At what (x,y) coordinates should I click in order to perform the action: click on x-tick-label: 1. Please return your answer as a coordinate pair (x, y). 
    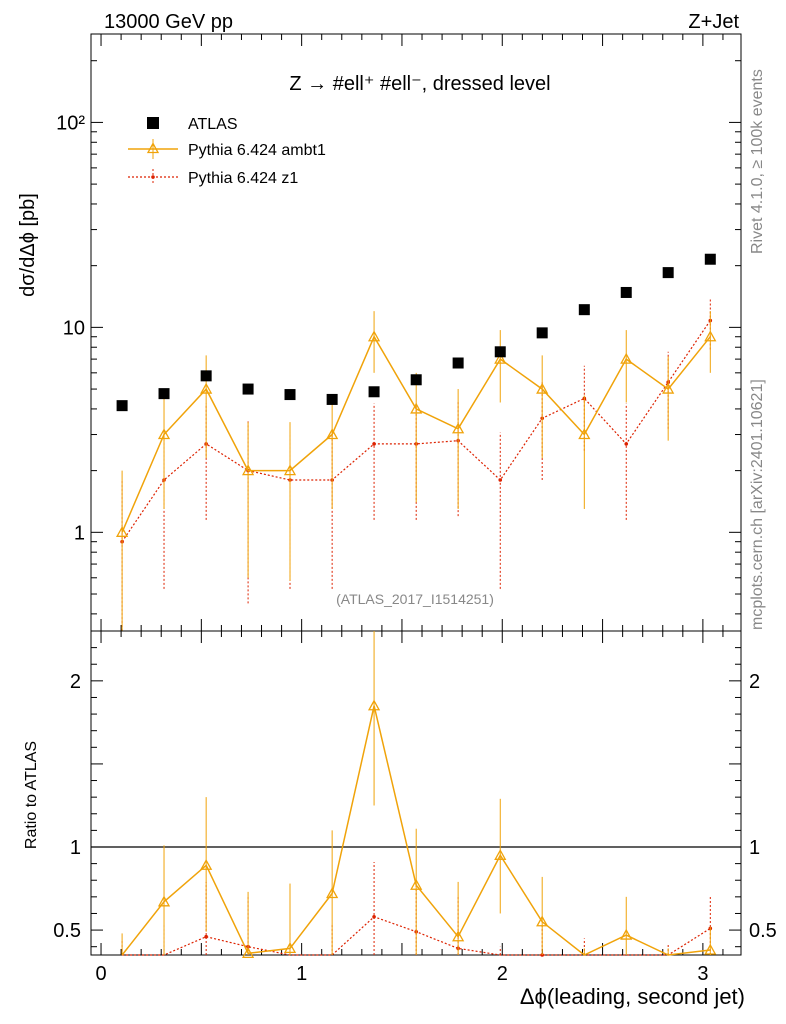
    Looking at the image, I should click on (301, 974).